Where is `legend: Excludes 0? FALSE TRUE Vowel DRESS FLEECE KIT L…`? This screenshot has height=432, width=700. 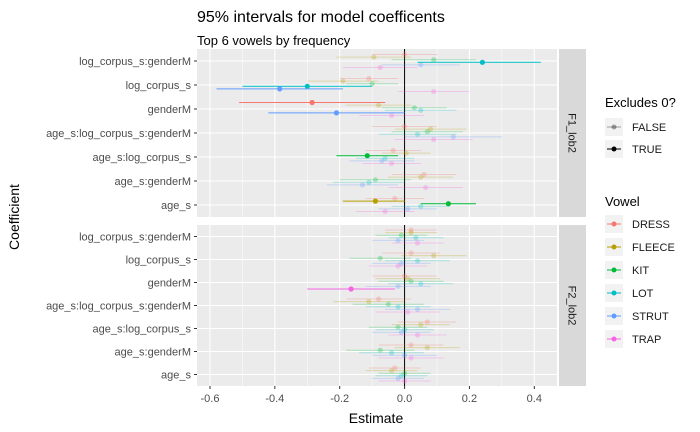
legend: Excludes 0? FALSE TRUE Vowel DRESS FLEECE KIT L… is located at coordinates (640, 221).